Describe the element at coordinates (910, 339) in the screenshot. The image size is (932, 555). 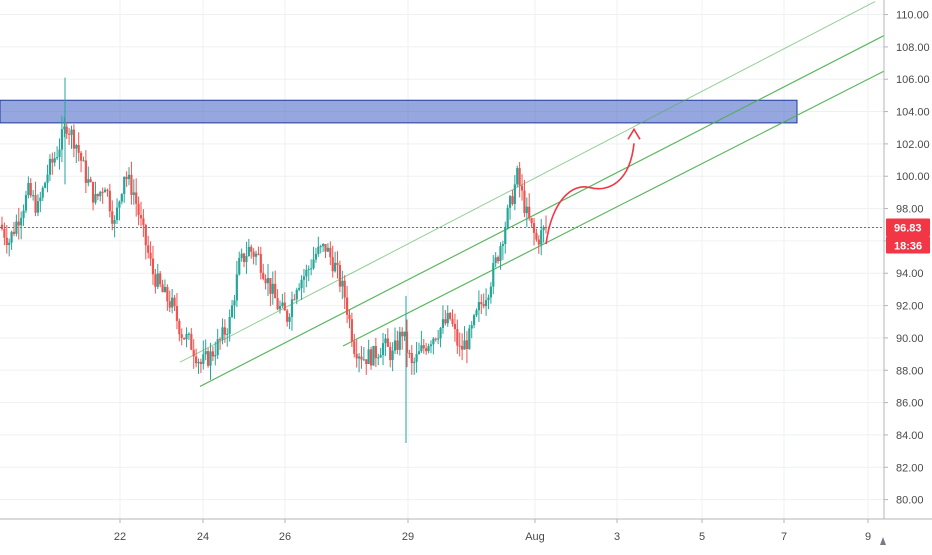
I see `price-tick-label: 90.00` at that location.